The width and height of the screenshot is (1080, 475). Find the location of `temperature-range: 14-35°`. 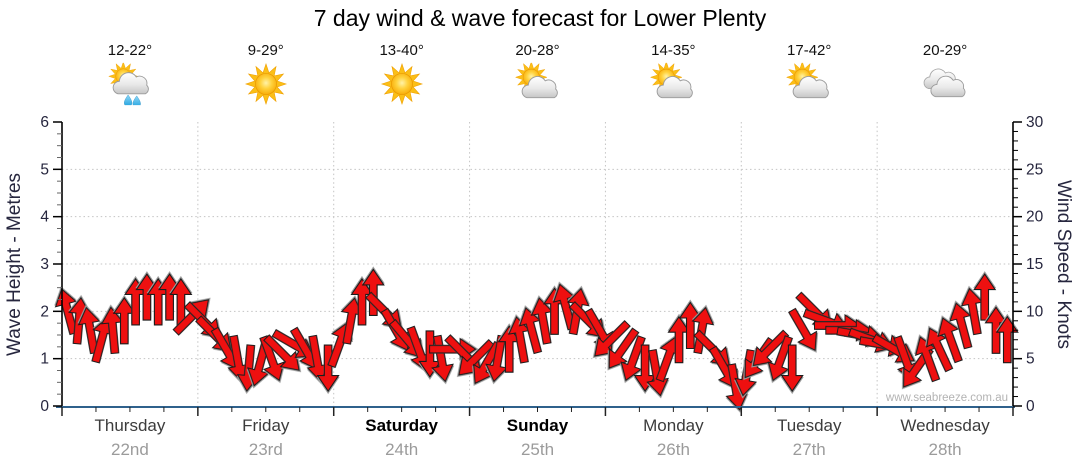

temperature-range: 14-35° is located at coordinates (673, 50).